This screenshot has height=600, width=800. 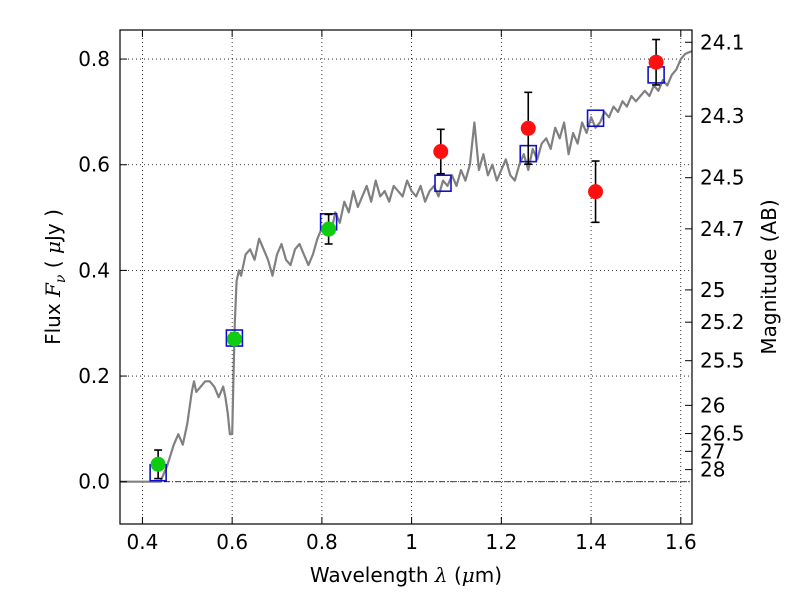 What do you see at coordinates (722, 361) in the screenshot?
I see `mag-tick-label: 25.5` at bounding box center [722, 361].